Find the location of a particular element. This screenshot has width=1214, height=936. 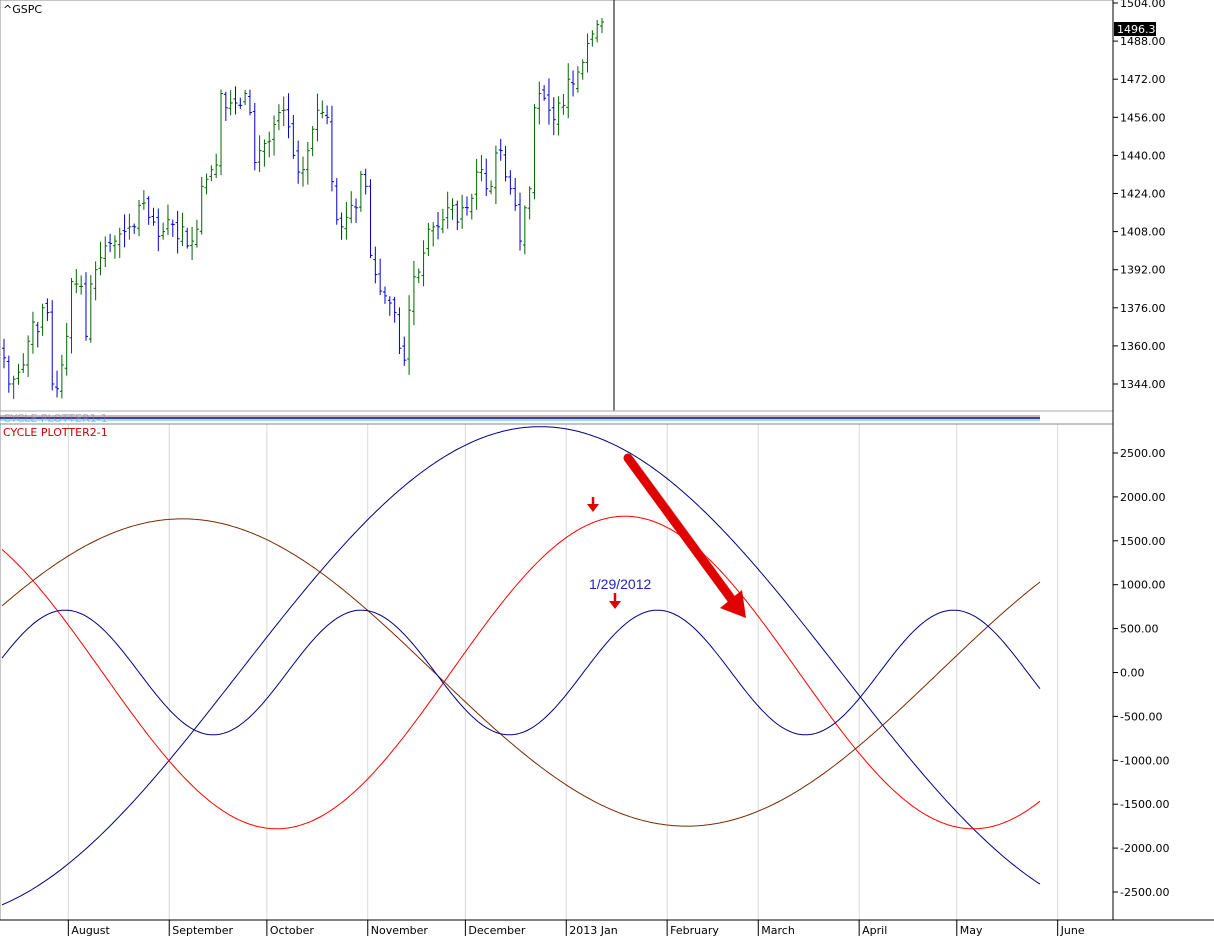

cycle-tick-label: 500.00 is located at coordinates (1139, 629).